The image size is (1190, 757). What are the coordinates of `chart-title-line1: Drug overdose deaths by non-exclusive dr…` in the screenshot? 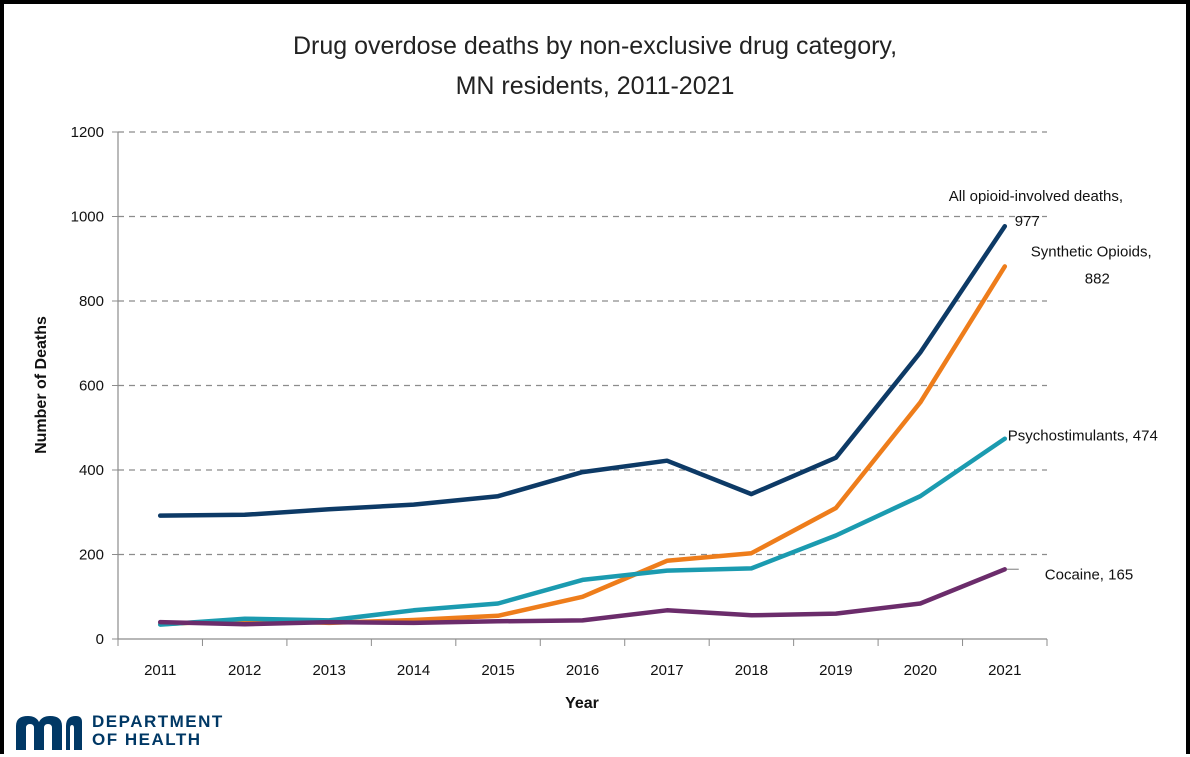 It's located at (595, 46).